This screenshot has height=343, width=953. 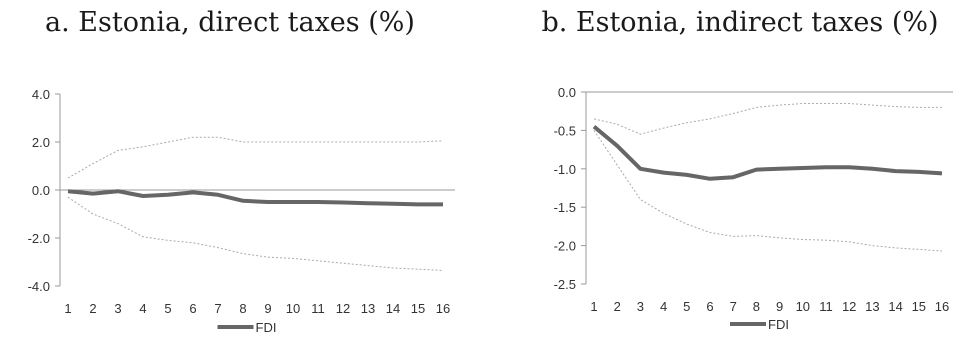 What do you see at coordinates (142, 308) in the screenshot?
I see `chart-a-x-tick-label: 4` at bounding box center [142, 308].